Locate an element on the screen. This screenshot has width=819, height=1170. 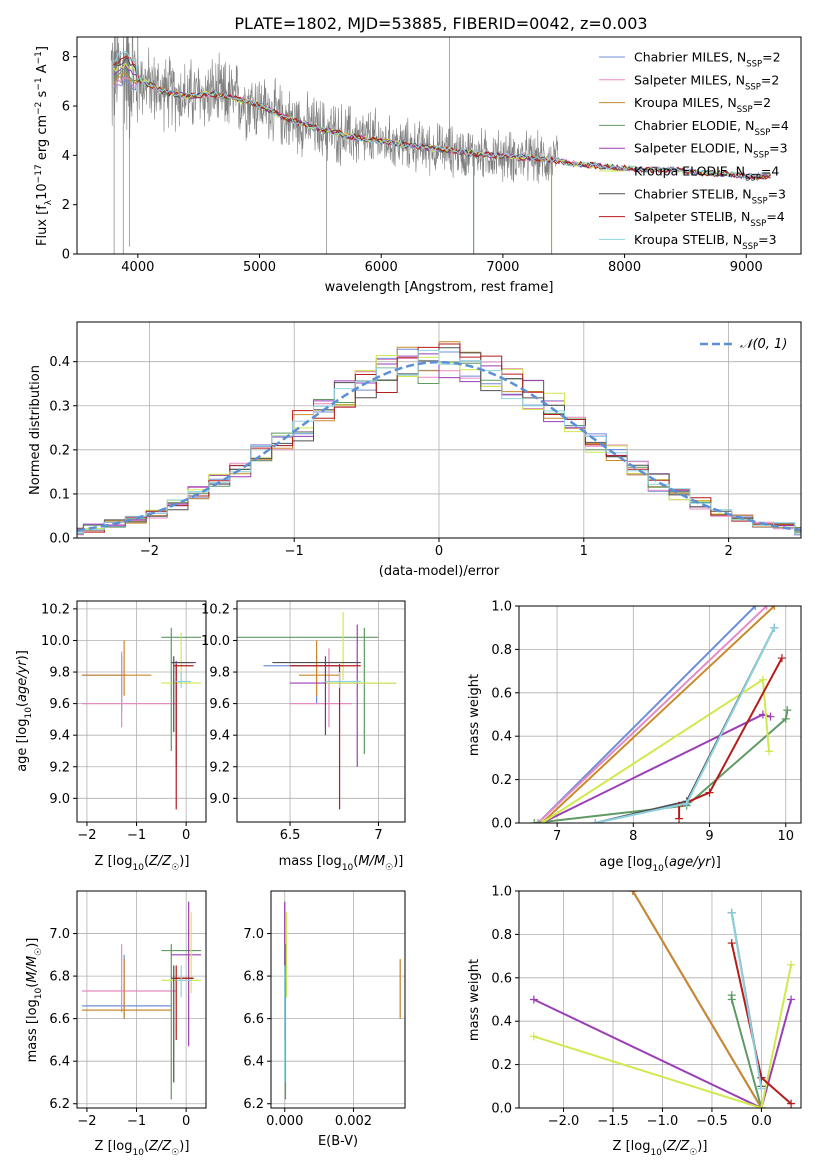
label-part: M/M is located at coordinates (32, 969).